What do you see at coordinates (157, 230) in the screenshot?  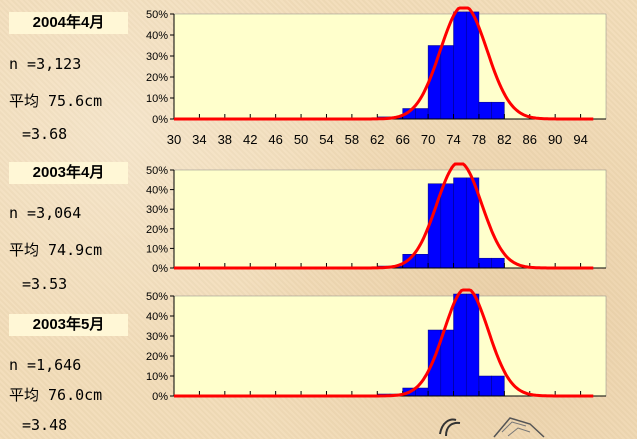 I see `chart-2-y-tick-label: 20%` at bounding box center [157, 230].